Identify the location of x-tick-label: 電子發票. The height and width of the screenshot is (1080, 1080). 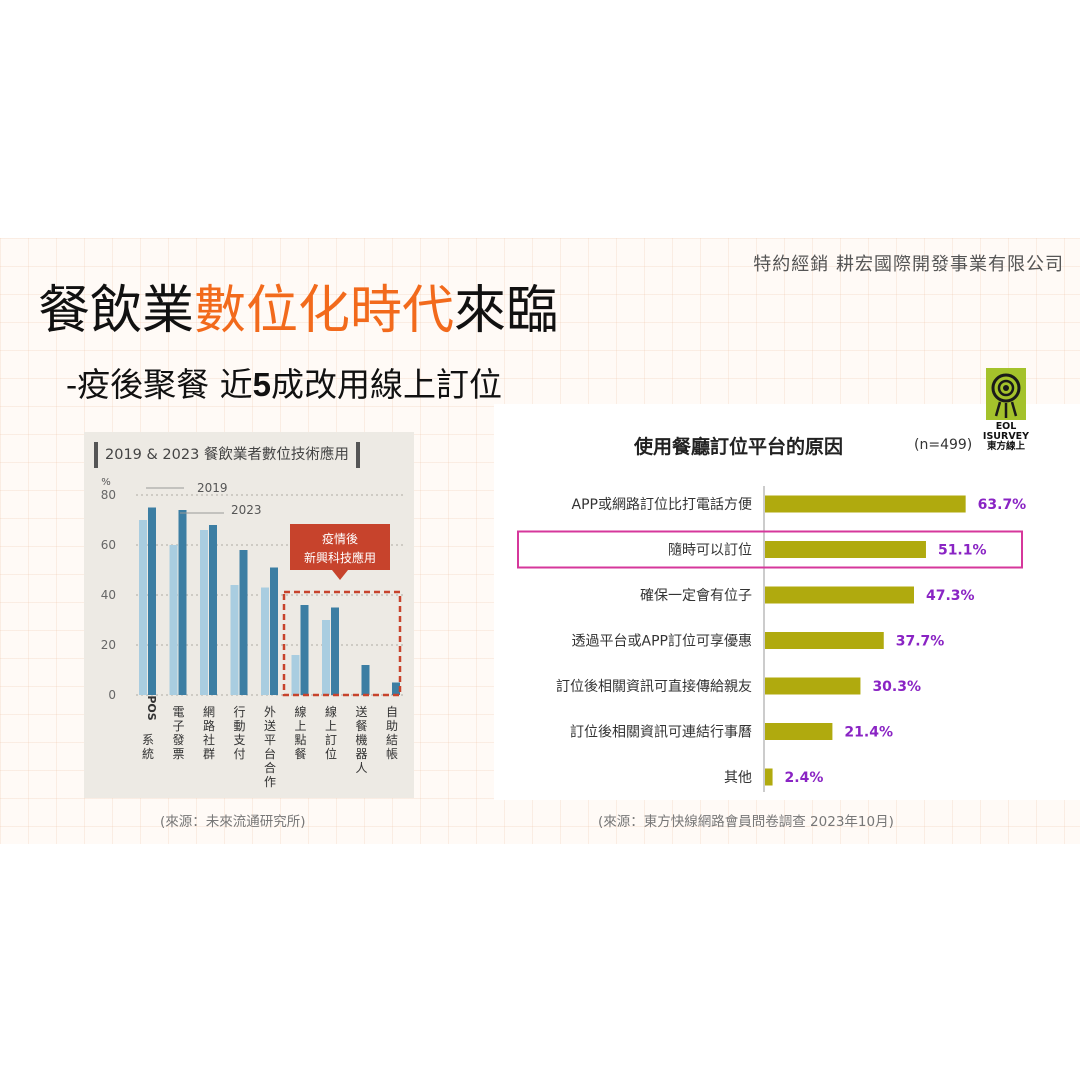
(178, 733).